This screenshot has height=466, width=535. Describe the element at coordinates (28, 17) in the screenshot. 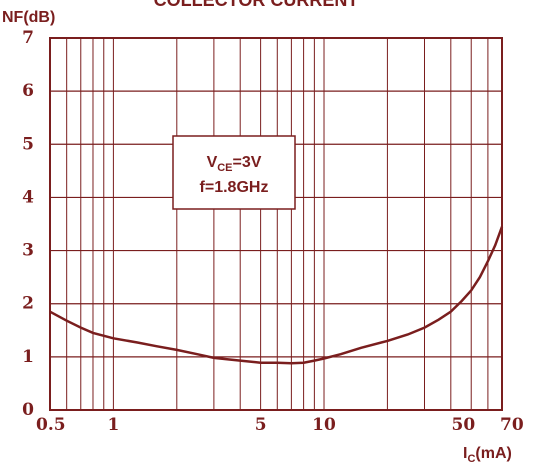

I see `y-axis-label: NF(dB)` at that location.